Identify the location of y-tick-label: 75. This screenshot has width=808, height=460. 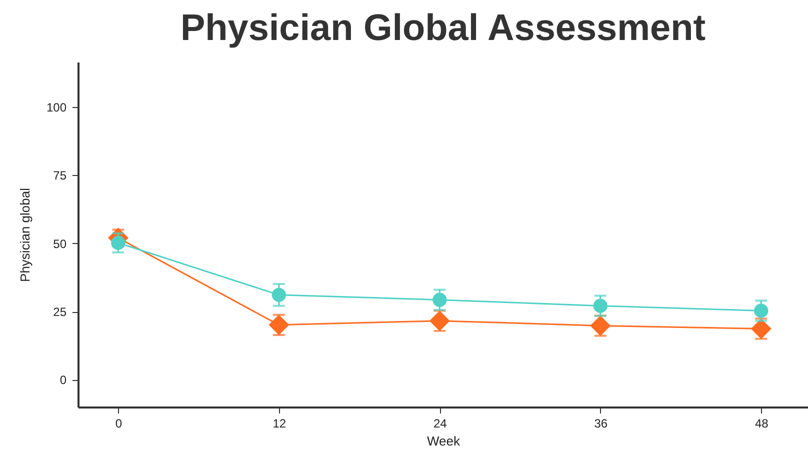
(60, 175).